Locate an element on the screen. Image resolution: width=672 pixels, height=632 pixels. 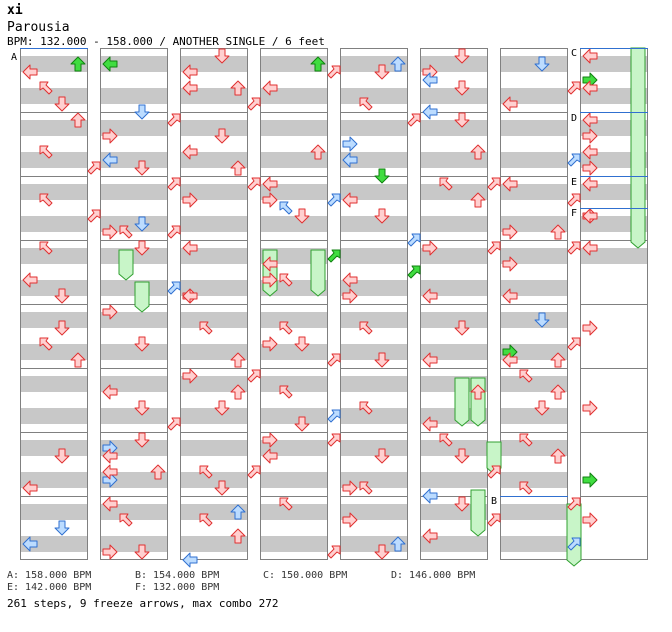
bpm-marker-label: A is located at coordinates (14, 57).